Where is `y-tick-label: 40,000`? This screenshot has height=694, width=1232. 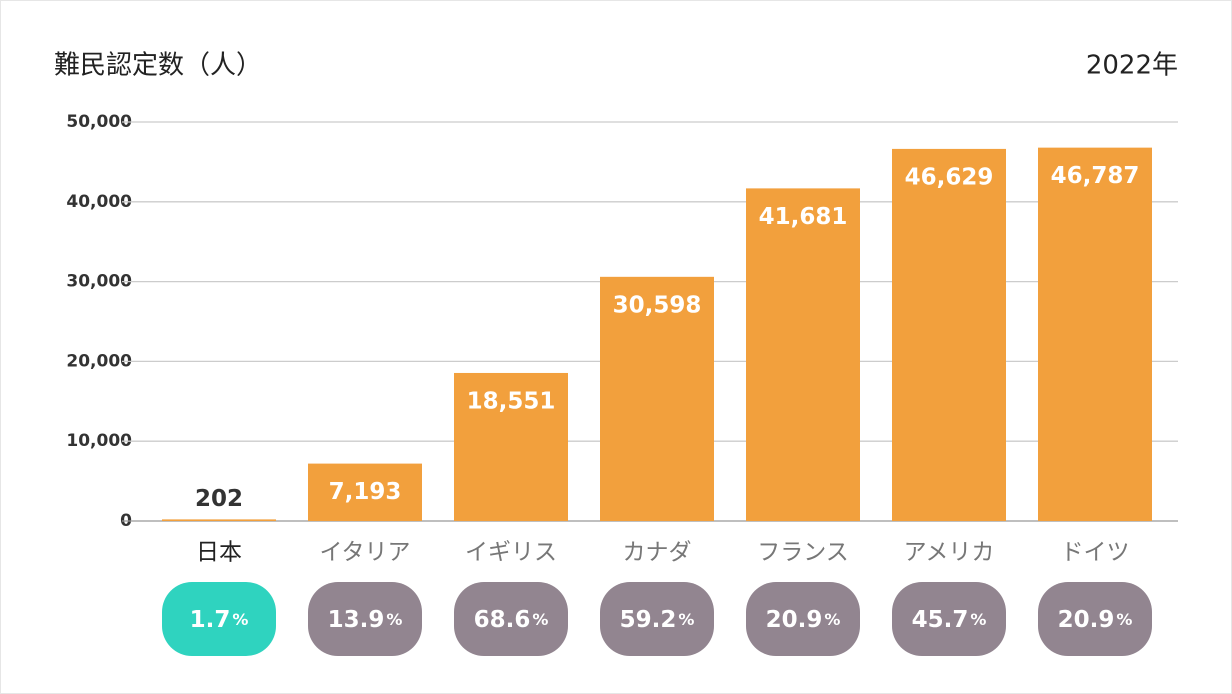 y-tick-label: 40,000 is located at coordinates (99, 202).